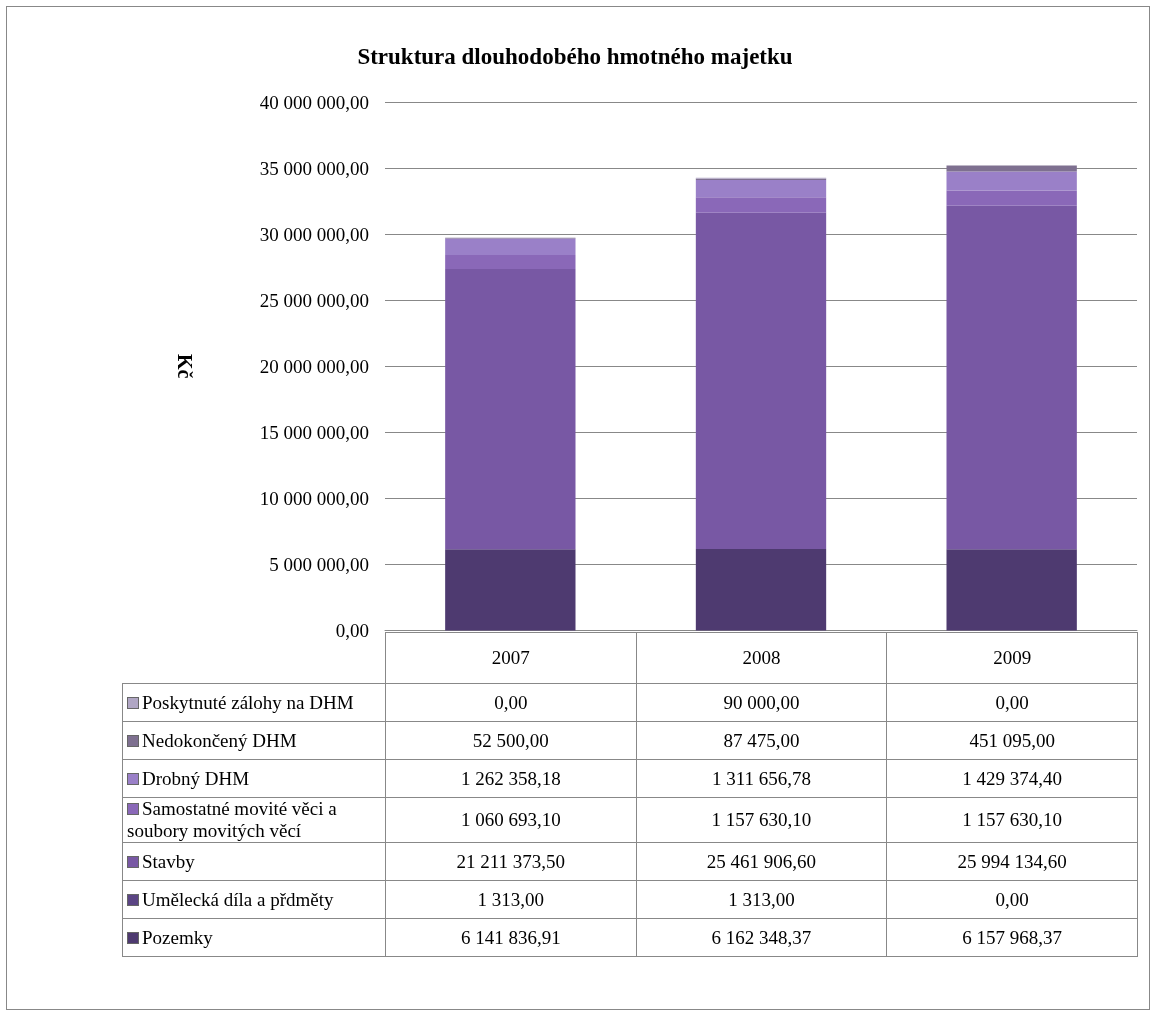 This screenshot has width=1154, height=1014. What do you see at coordinates (1012, 861) in the screenshot?
I see `data-label: 25 994 134,60` at bounding box center [1012, 861].